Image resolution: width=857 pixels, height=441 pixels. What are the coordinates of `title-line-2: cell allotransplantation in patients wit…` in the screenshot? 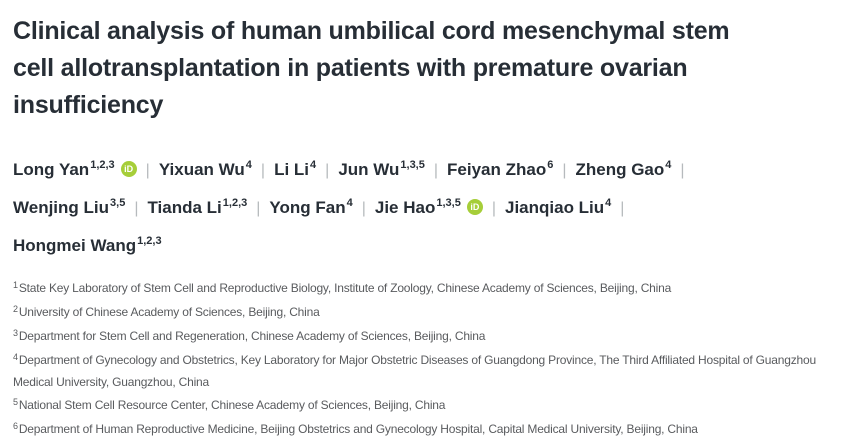 It's located at (350, 68).